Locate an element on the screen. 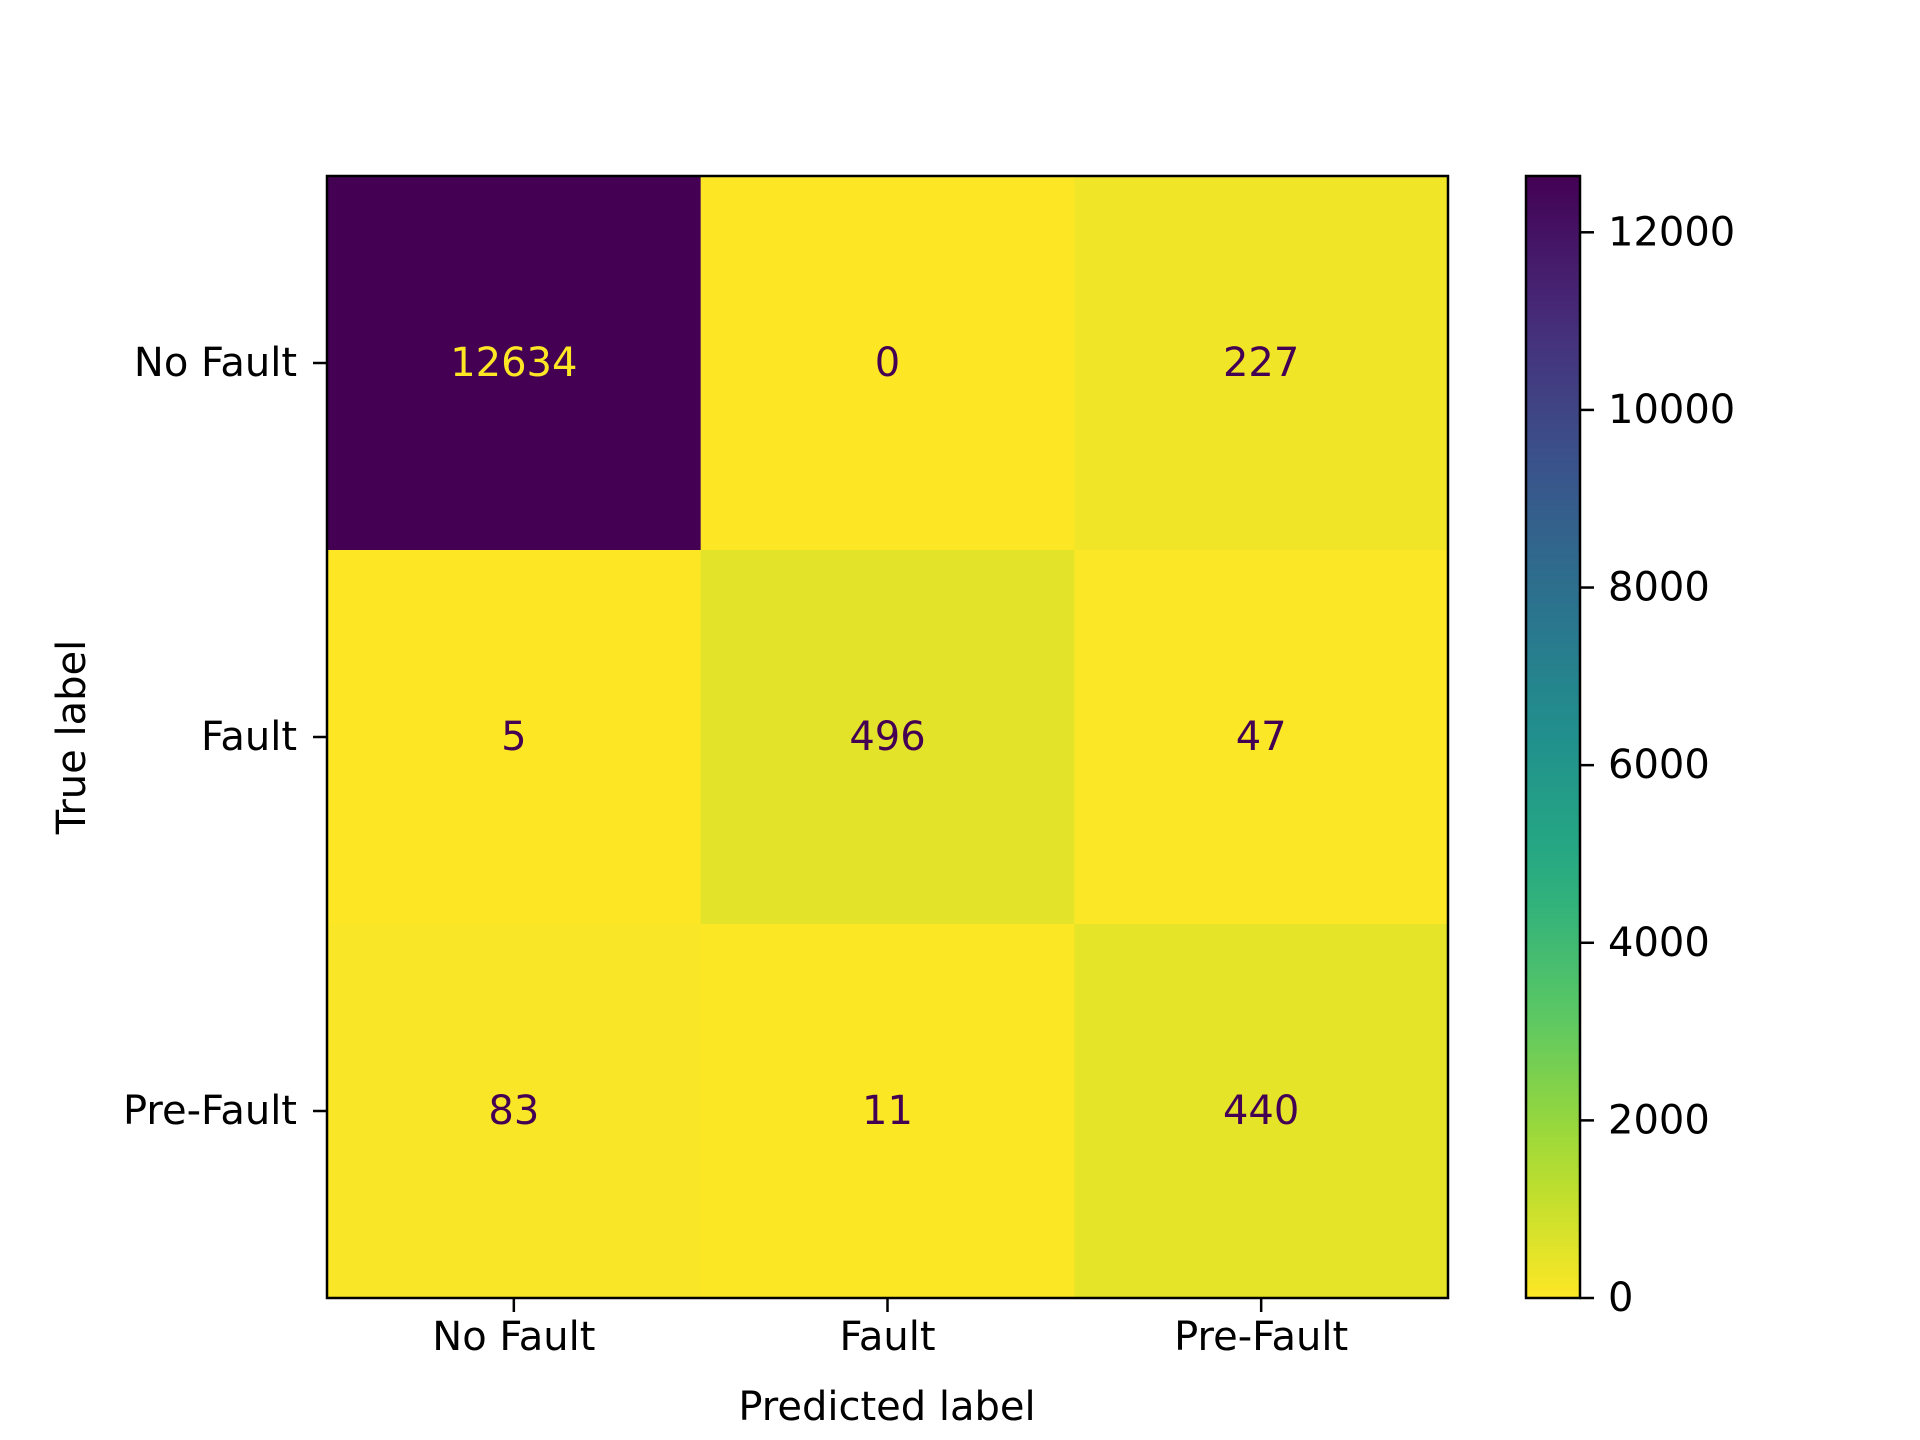  cell-value-r2-c0: 83 is located at coordinates (513, 1111).